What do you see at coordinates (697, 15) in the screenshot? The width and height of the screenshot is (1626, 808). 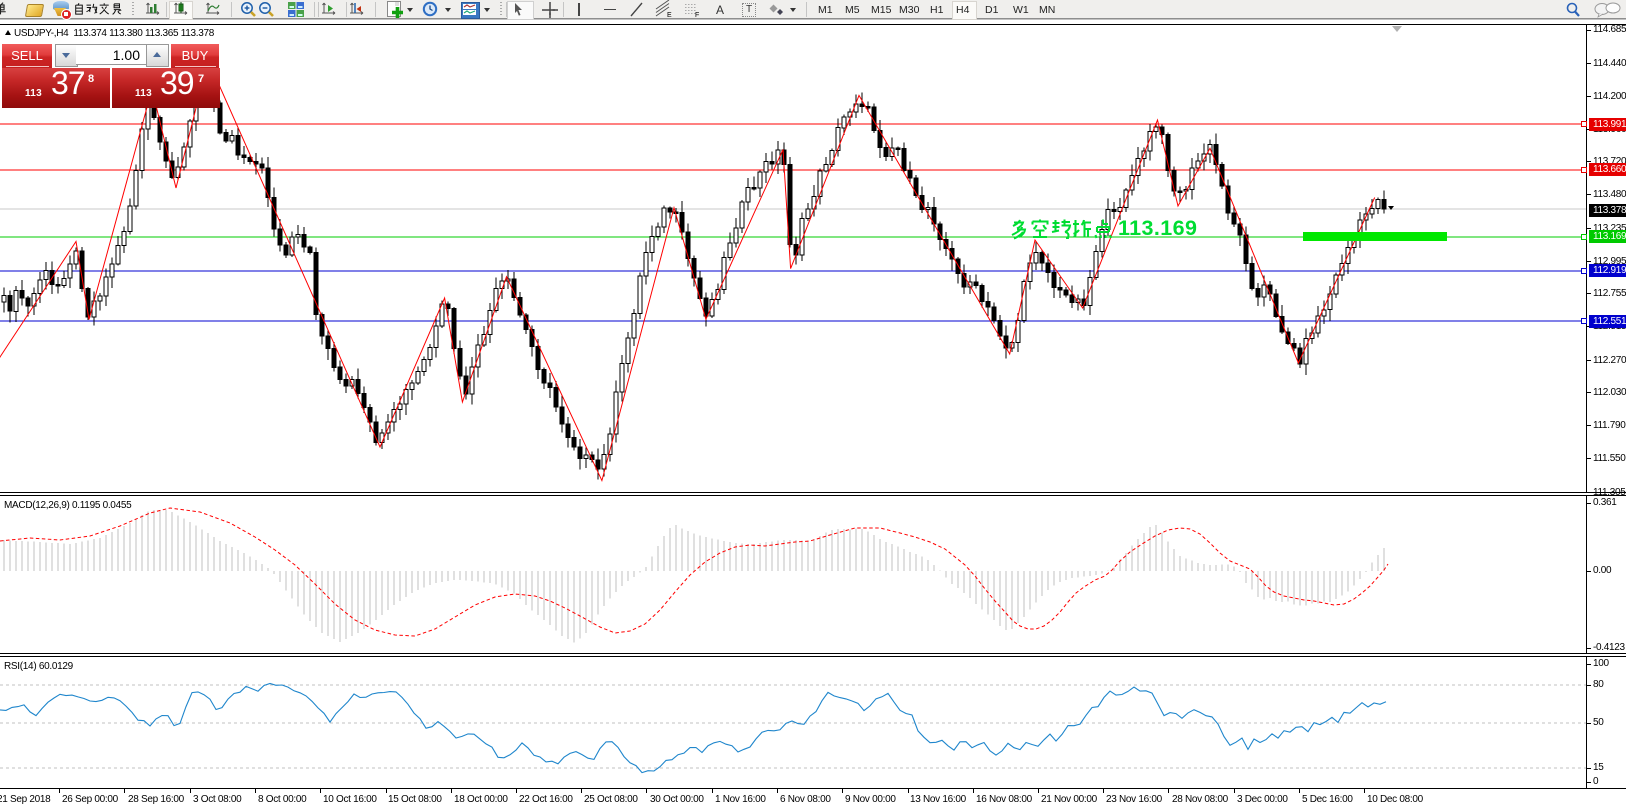 I see `svg-text: F` at bounding box center [697, 15].